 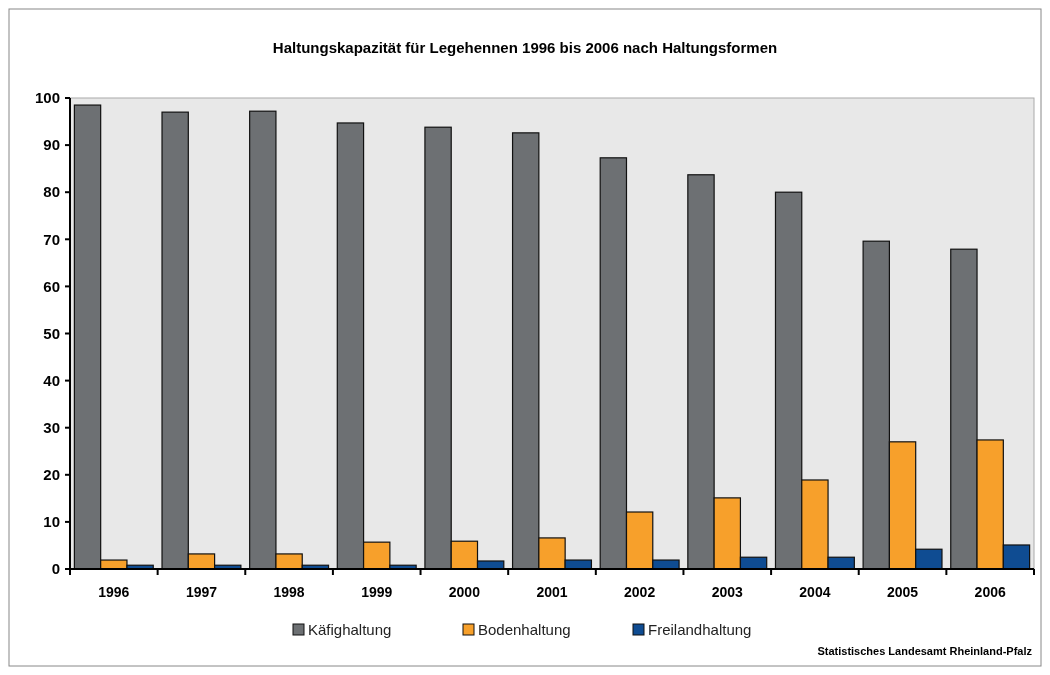 I want to click on y-tick-label: 50, so click(x=51, y=333).